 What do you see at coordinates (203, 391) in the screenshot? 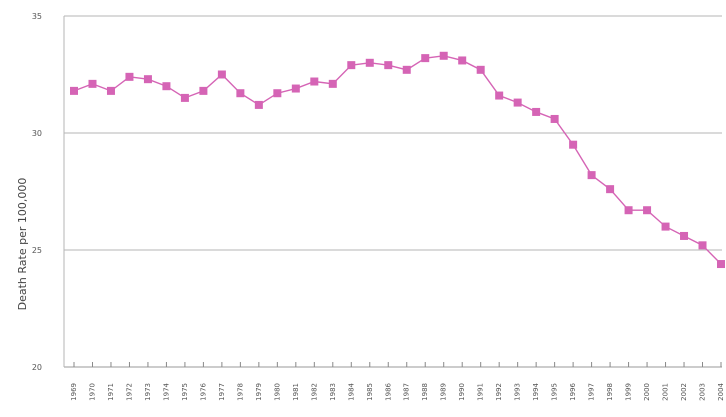
I see `x-tick-label: 1976` at bounding box center [203, 391].